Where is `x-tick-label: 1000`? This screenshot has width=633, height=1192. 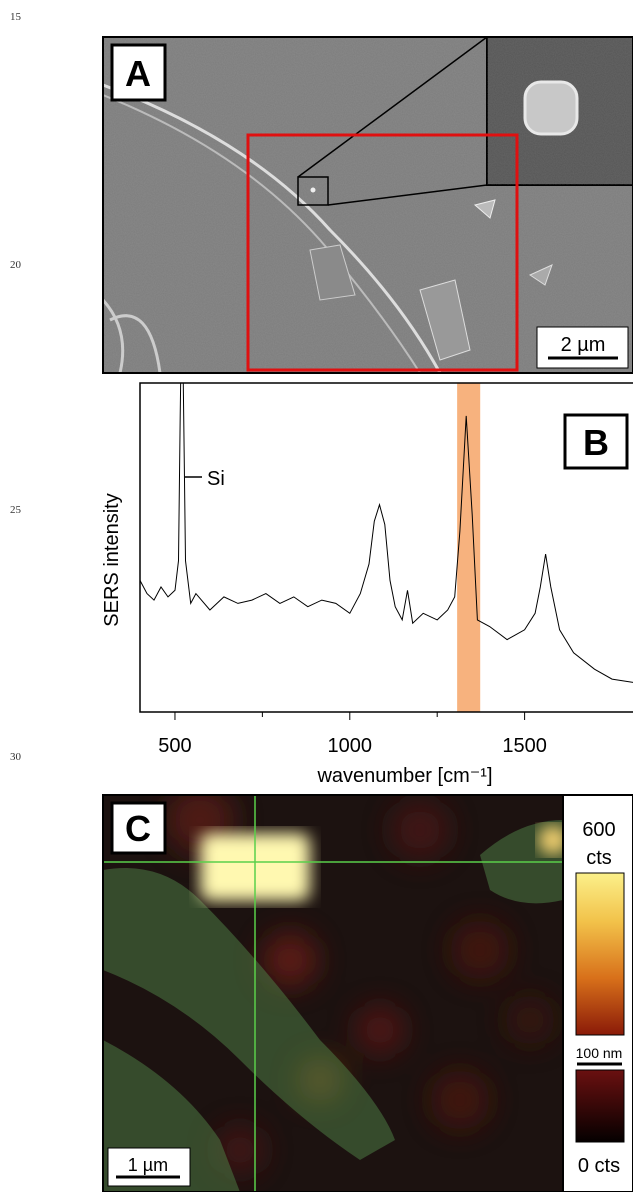
x-tick-label: 1000 is located at coordinates (350, 746).